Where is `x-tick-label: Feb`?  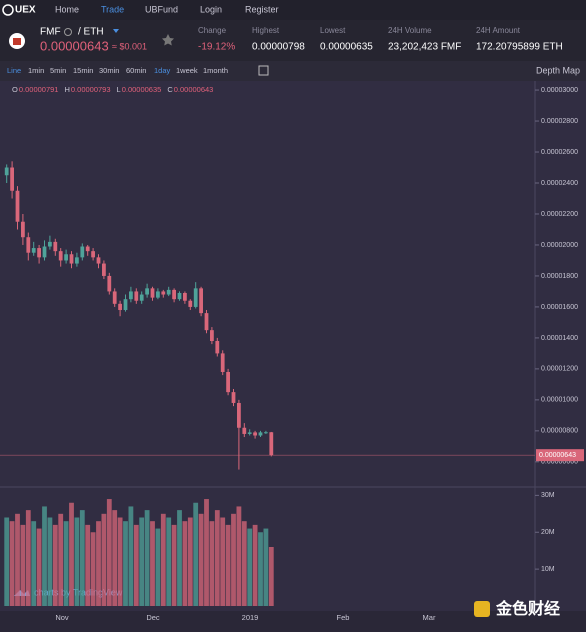
x-tick-label: Feb is located at coordinates (343, 617).